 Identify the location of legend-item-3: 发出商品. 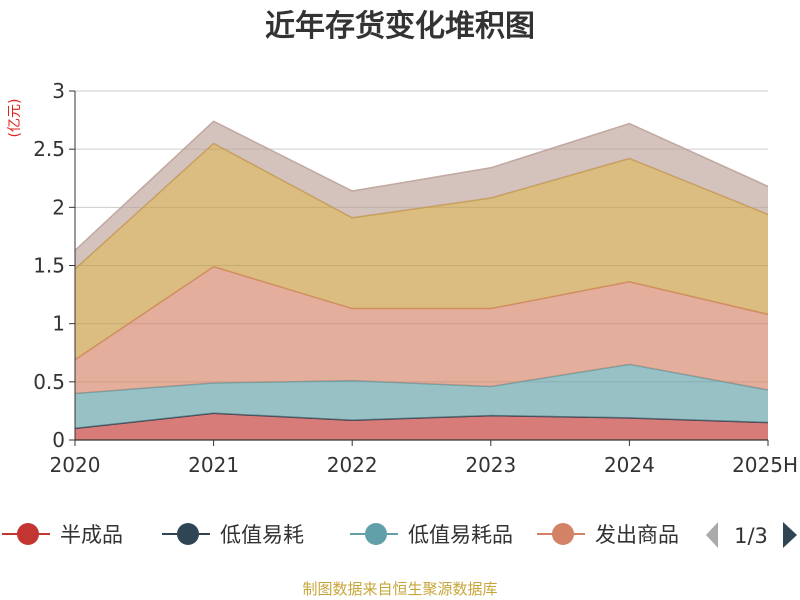
(608, 535).